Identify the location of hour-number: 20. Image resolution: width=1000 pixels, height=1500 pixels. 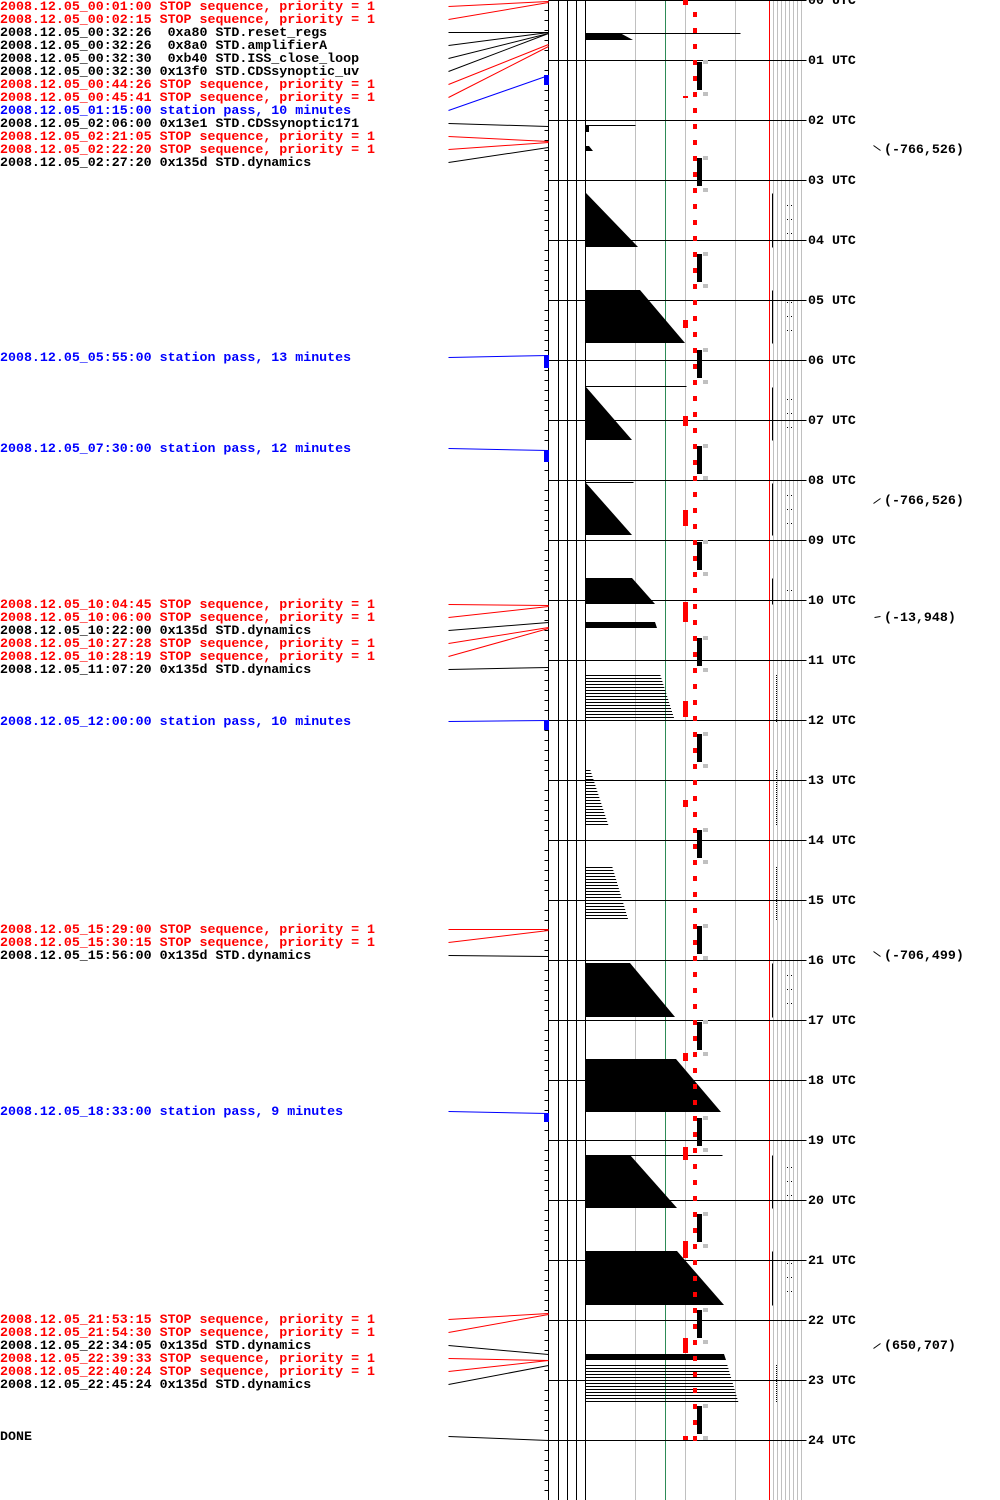
(816, 1200).